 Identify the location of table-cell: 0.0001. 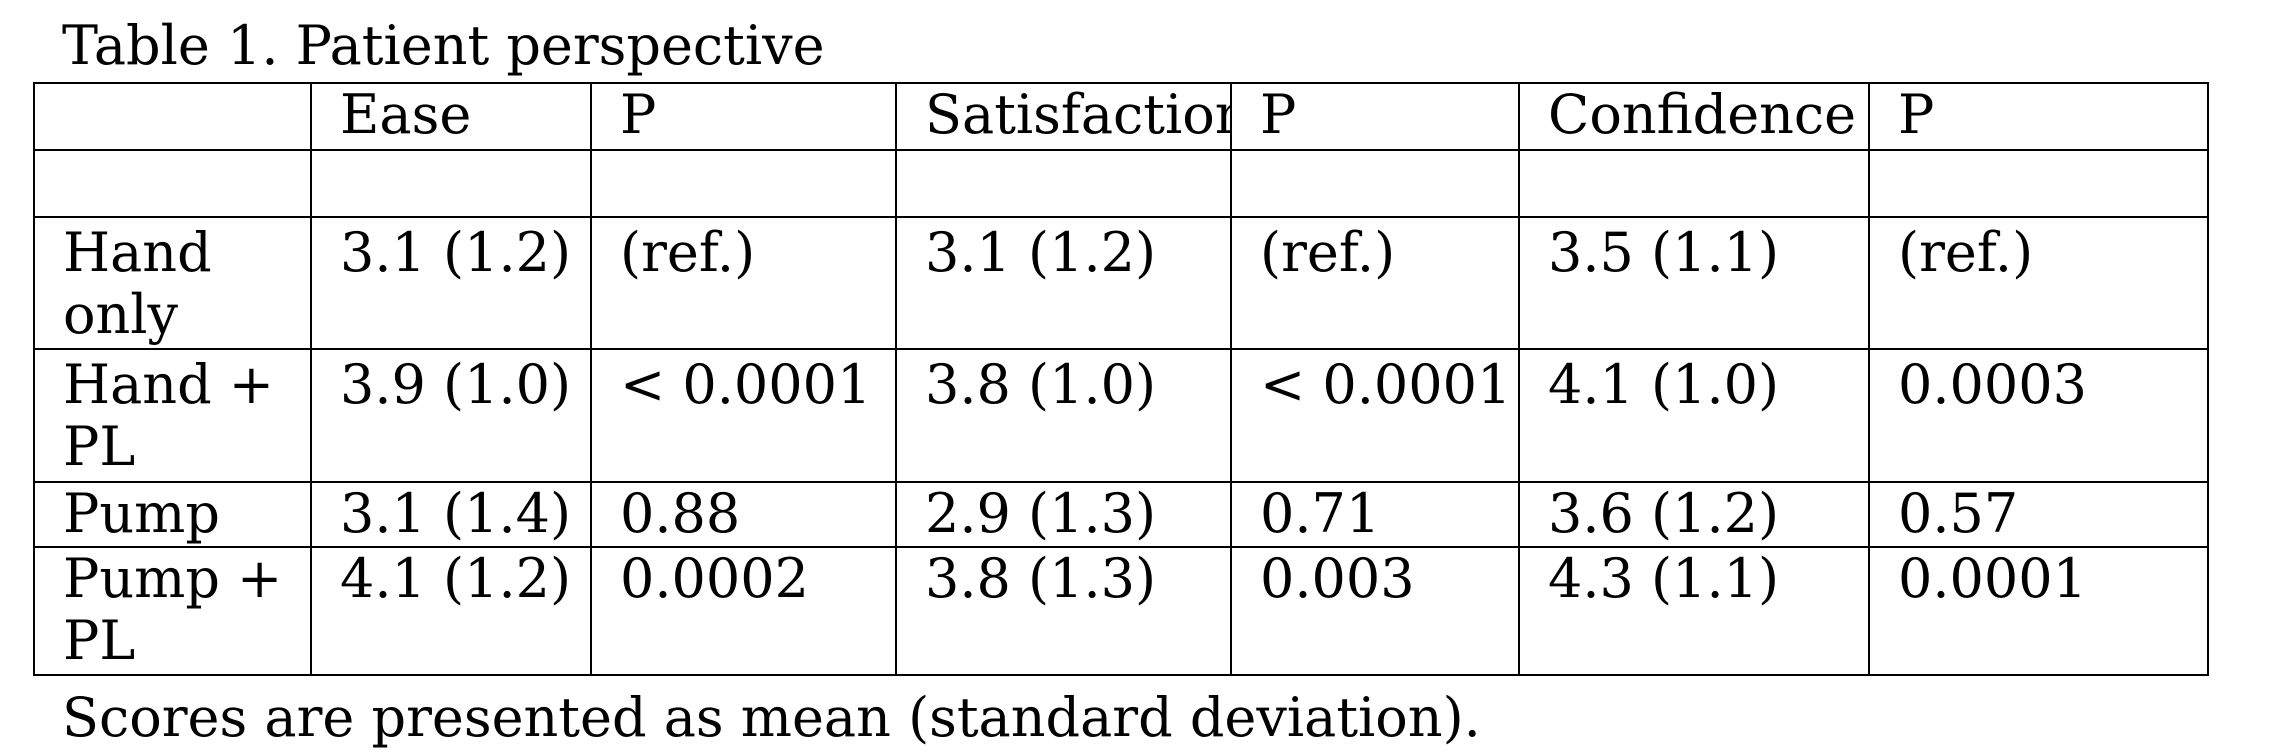
(2038, 611).